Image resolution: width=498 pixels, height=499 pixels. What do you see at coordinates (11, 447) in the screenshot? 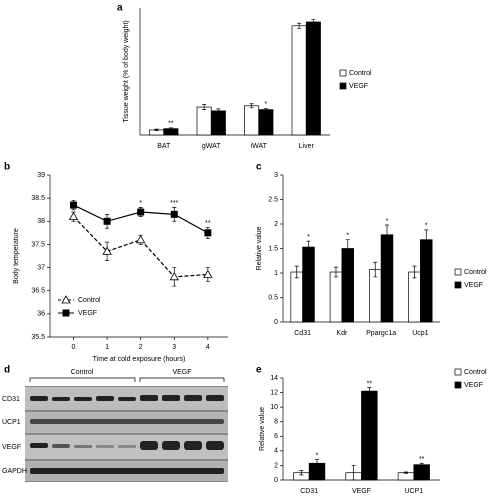
I see `row-label: VEGF` at bounding box center [11, 447].